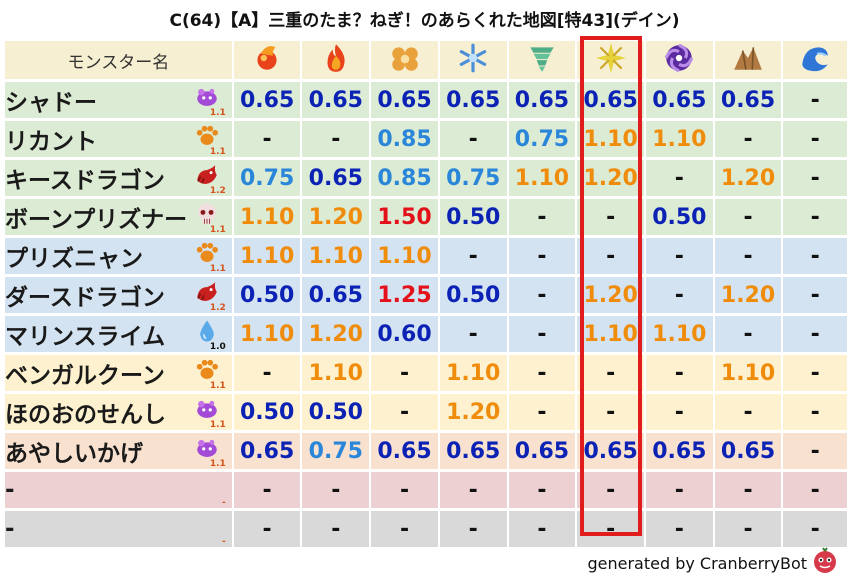  Describe the element at coordinates (85, 181) in the screenshot. I see `monster-name: キースドラゴン` at that location.